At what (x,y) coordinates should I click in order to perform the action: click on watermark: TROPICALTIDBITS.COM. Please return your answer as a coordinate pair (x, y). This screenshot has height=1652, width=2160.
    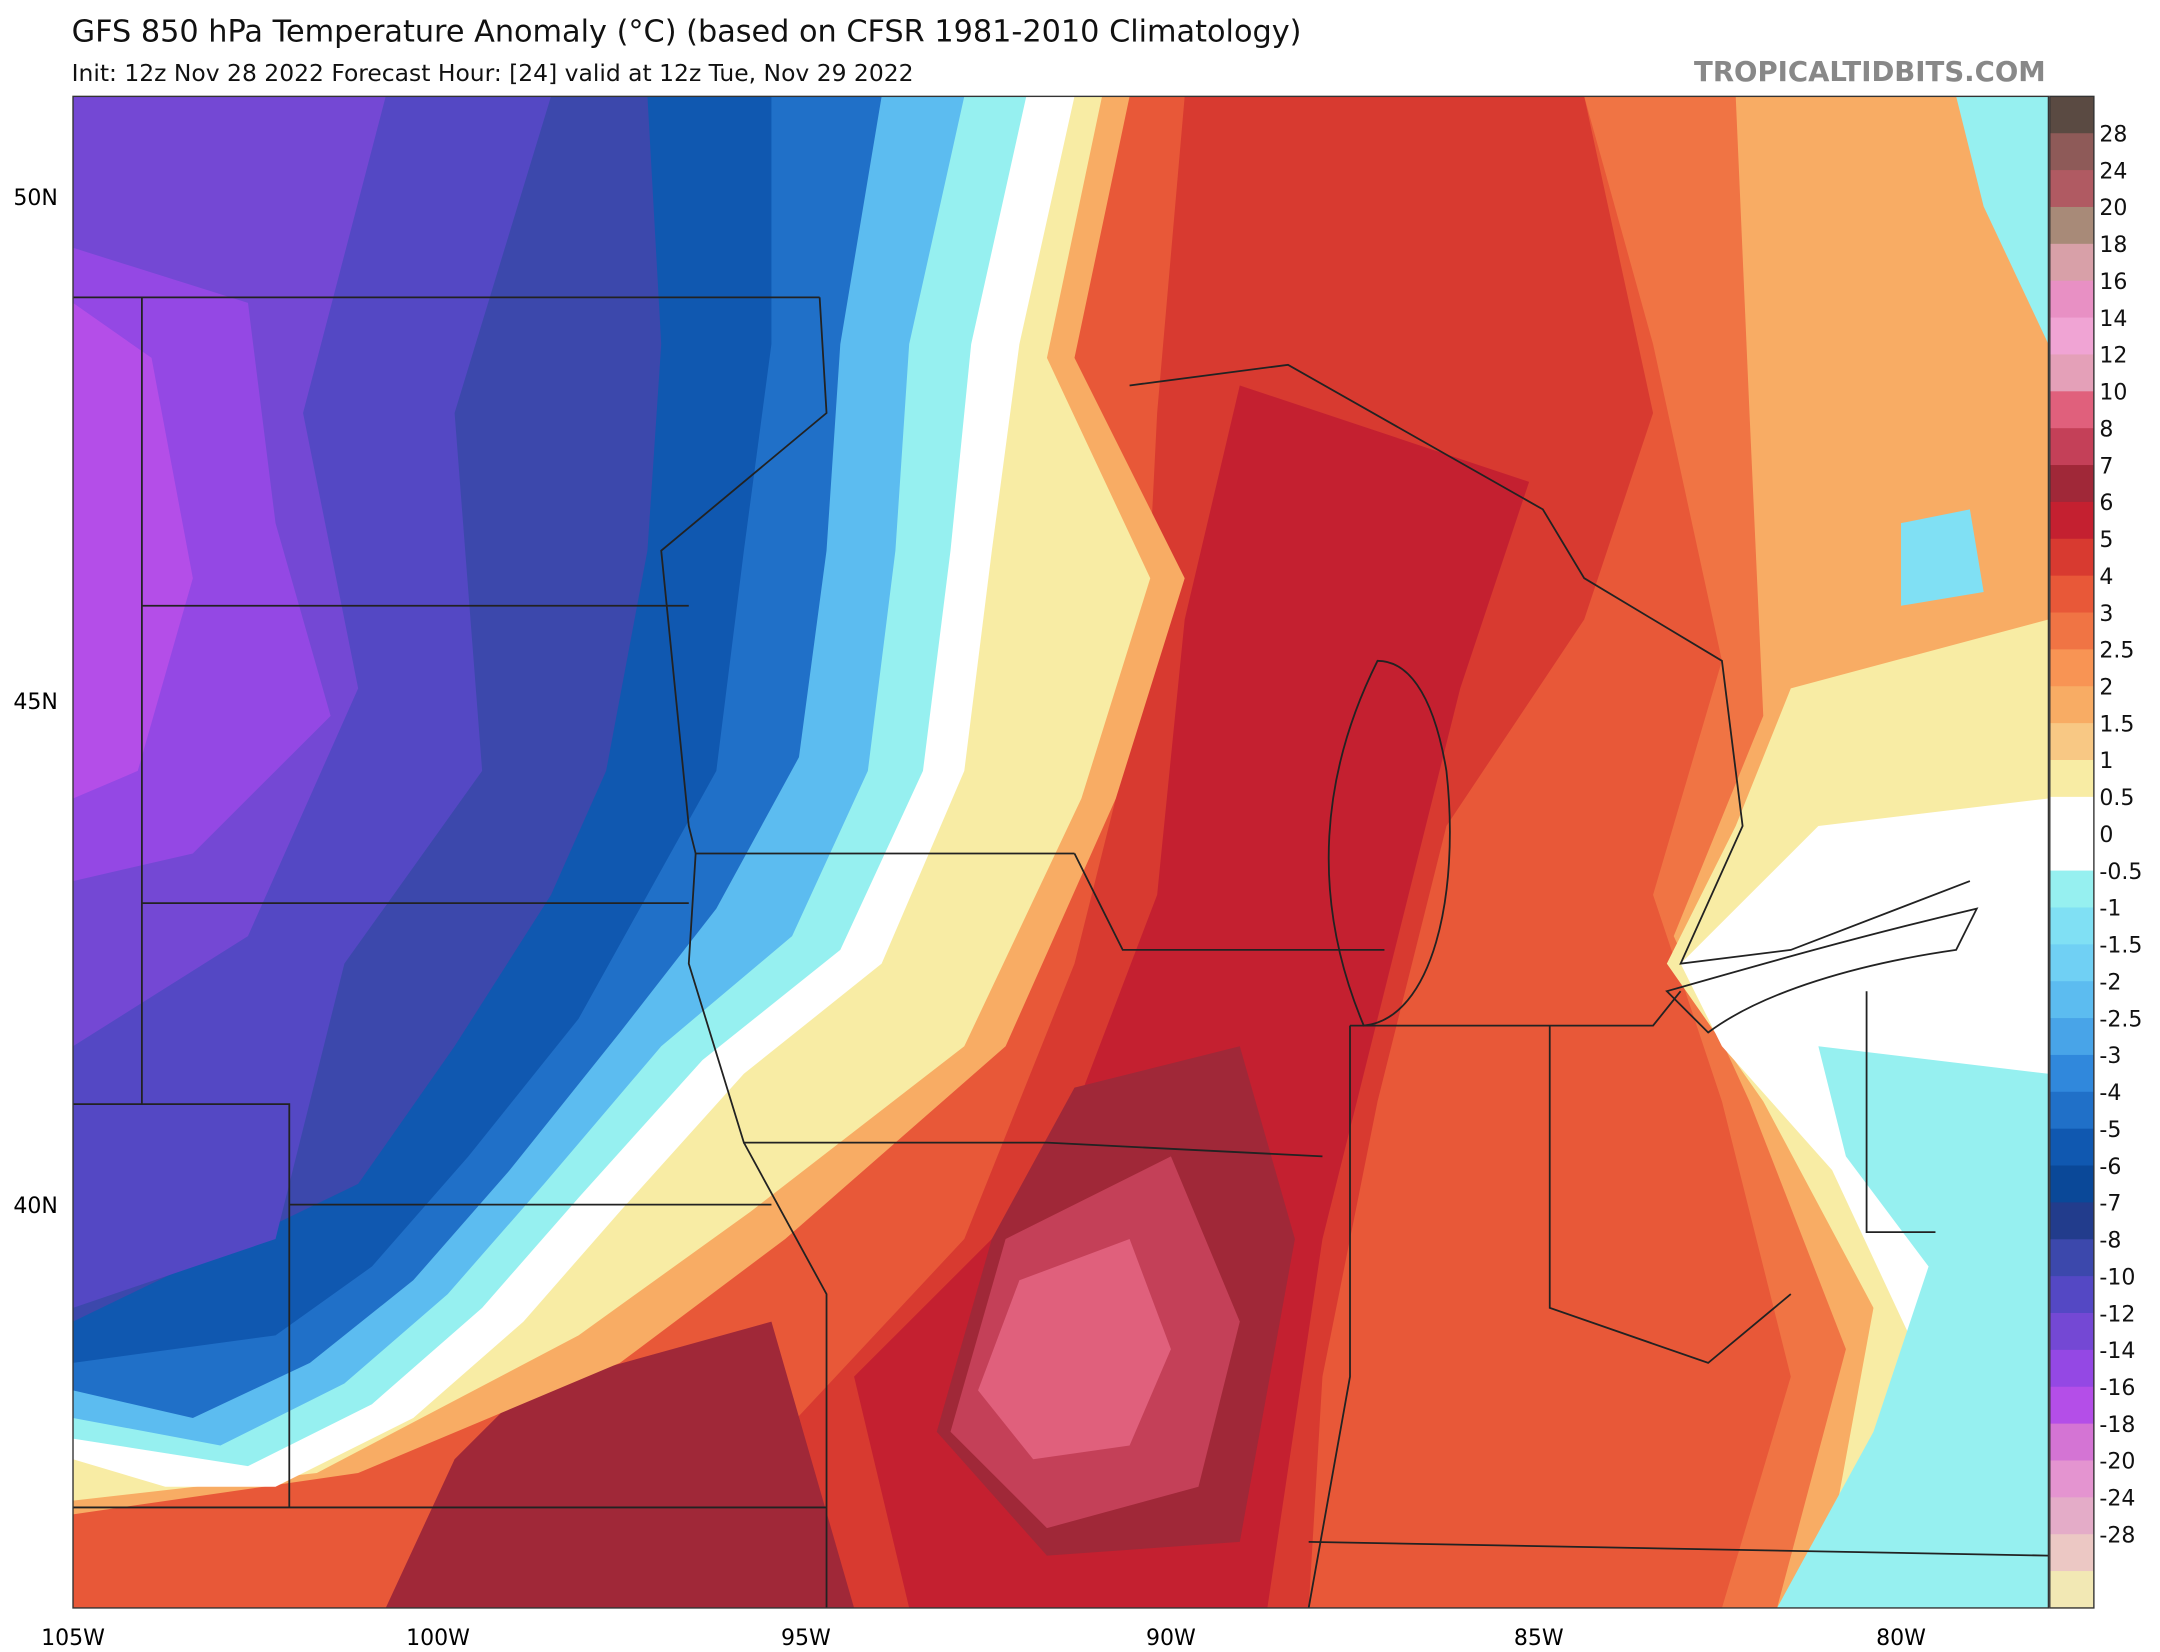
    Looking at the image, I should click on (1870, 72).